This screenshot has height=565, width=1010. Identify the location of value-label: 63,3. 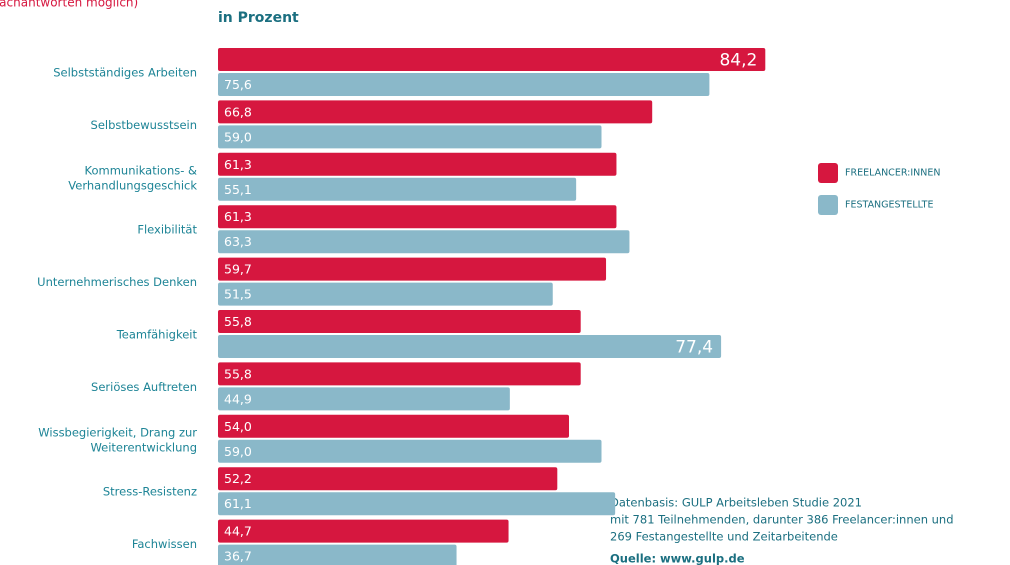
(238, 241).